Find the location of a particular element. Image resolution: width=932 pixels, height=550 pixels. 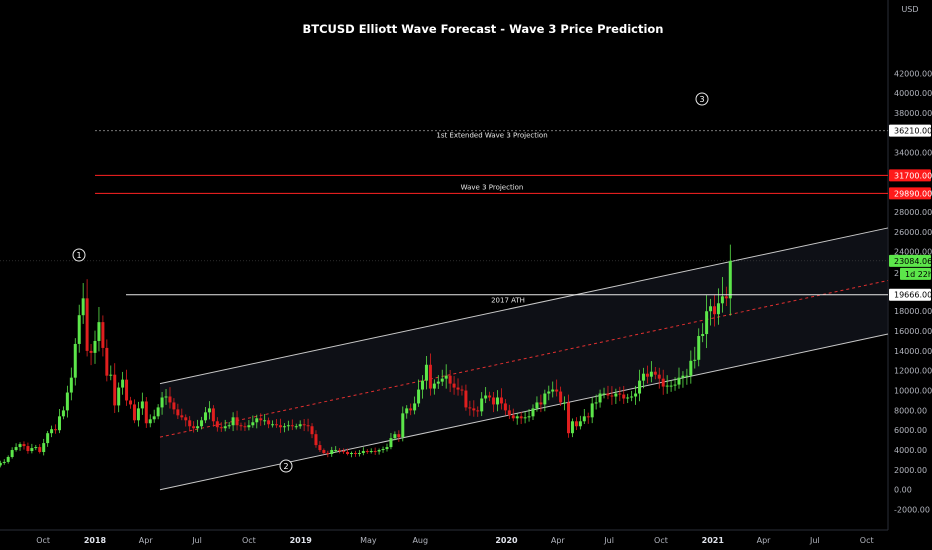

price-tick-label: 12000.00 is located at coordinates (913, 371).